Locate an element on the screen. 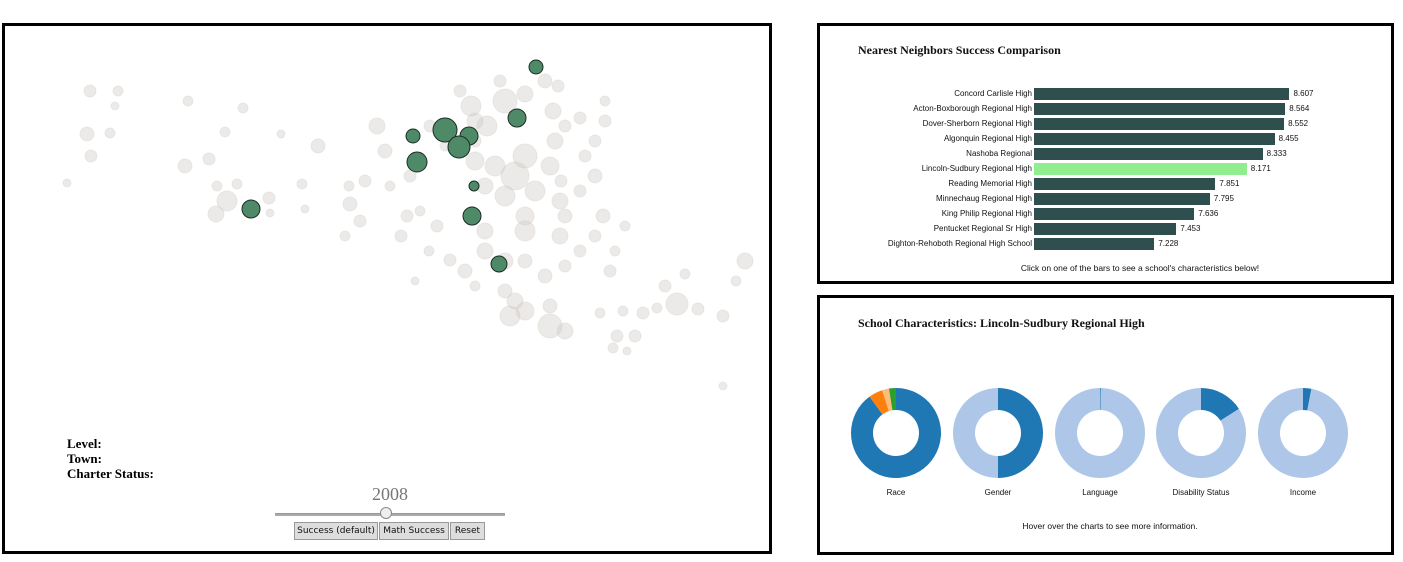  year-slider is located at coordinates (390, 513).